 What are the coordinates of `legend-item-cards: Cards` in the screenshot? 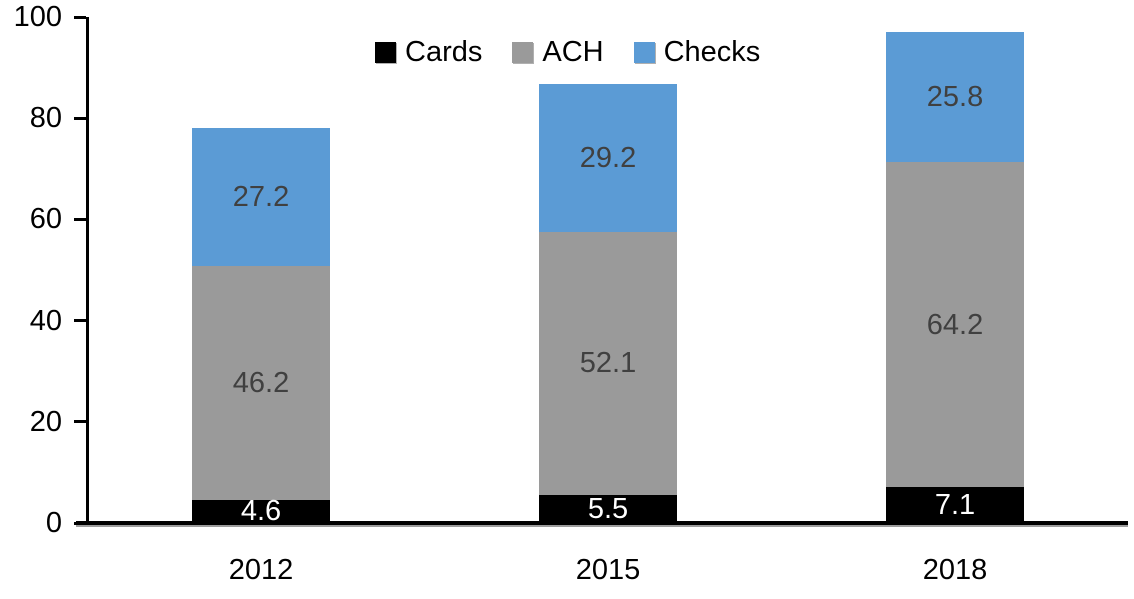 It's located at (428, 52).